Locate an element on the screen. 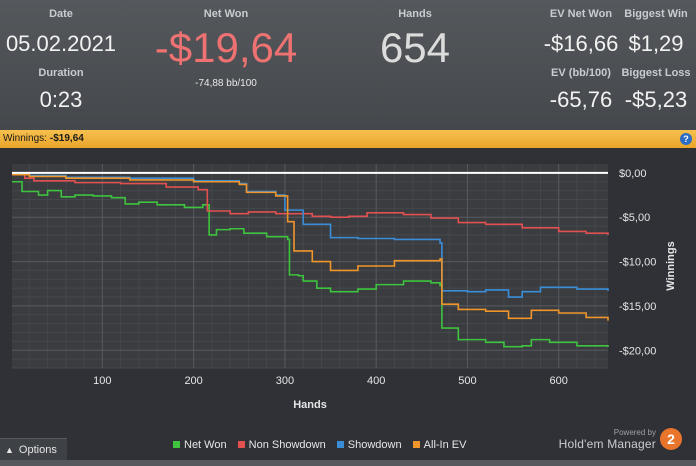 The width and height of the screenshot is (696, 466). stat-duration-label: Duration is located at coordinates (61, 73).